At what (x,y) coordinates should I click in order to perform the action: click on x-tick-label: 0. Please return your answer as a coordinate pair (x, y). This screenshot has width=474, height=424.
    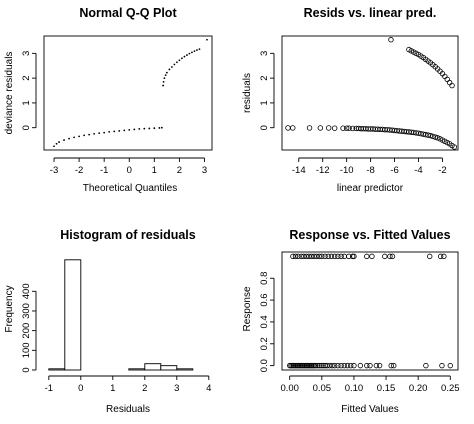
    Looking at the image, I should click on (80, 388).